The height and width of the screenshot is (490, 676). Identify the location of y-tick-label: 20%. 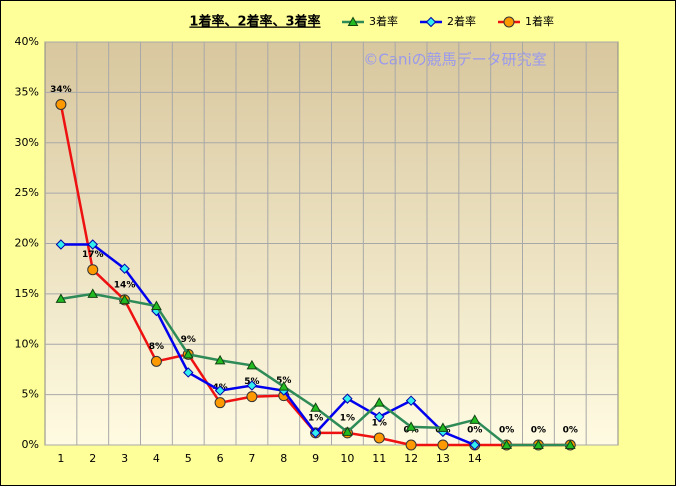
(27, 243).